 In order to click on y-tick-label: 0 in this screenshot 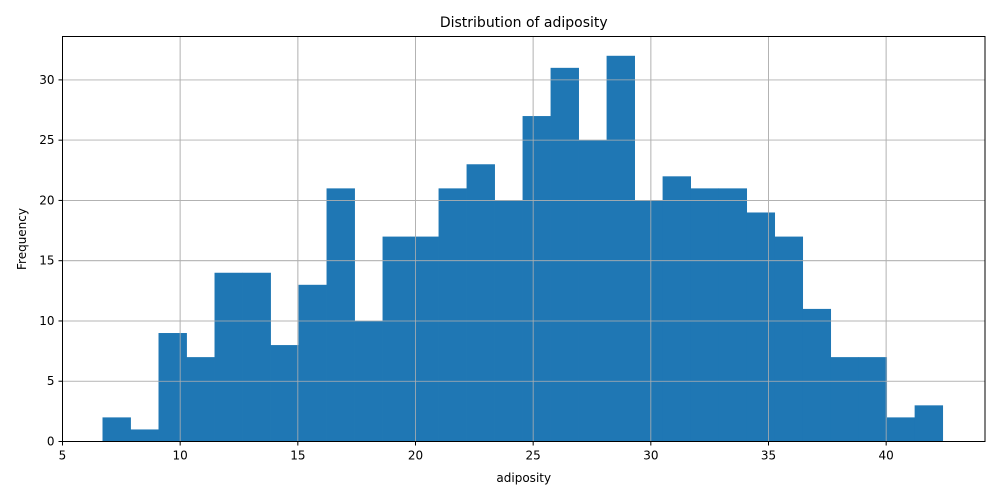, I will do `click(51, 442)`.